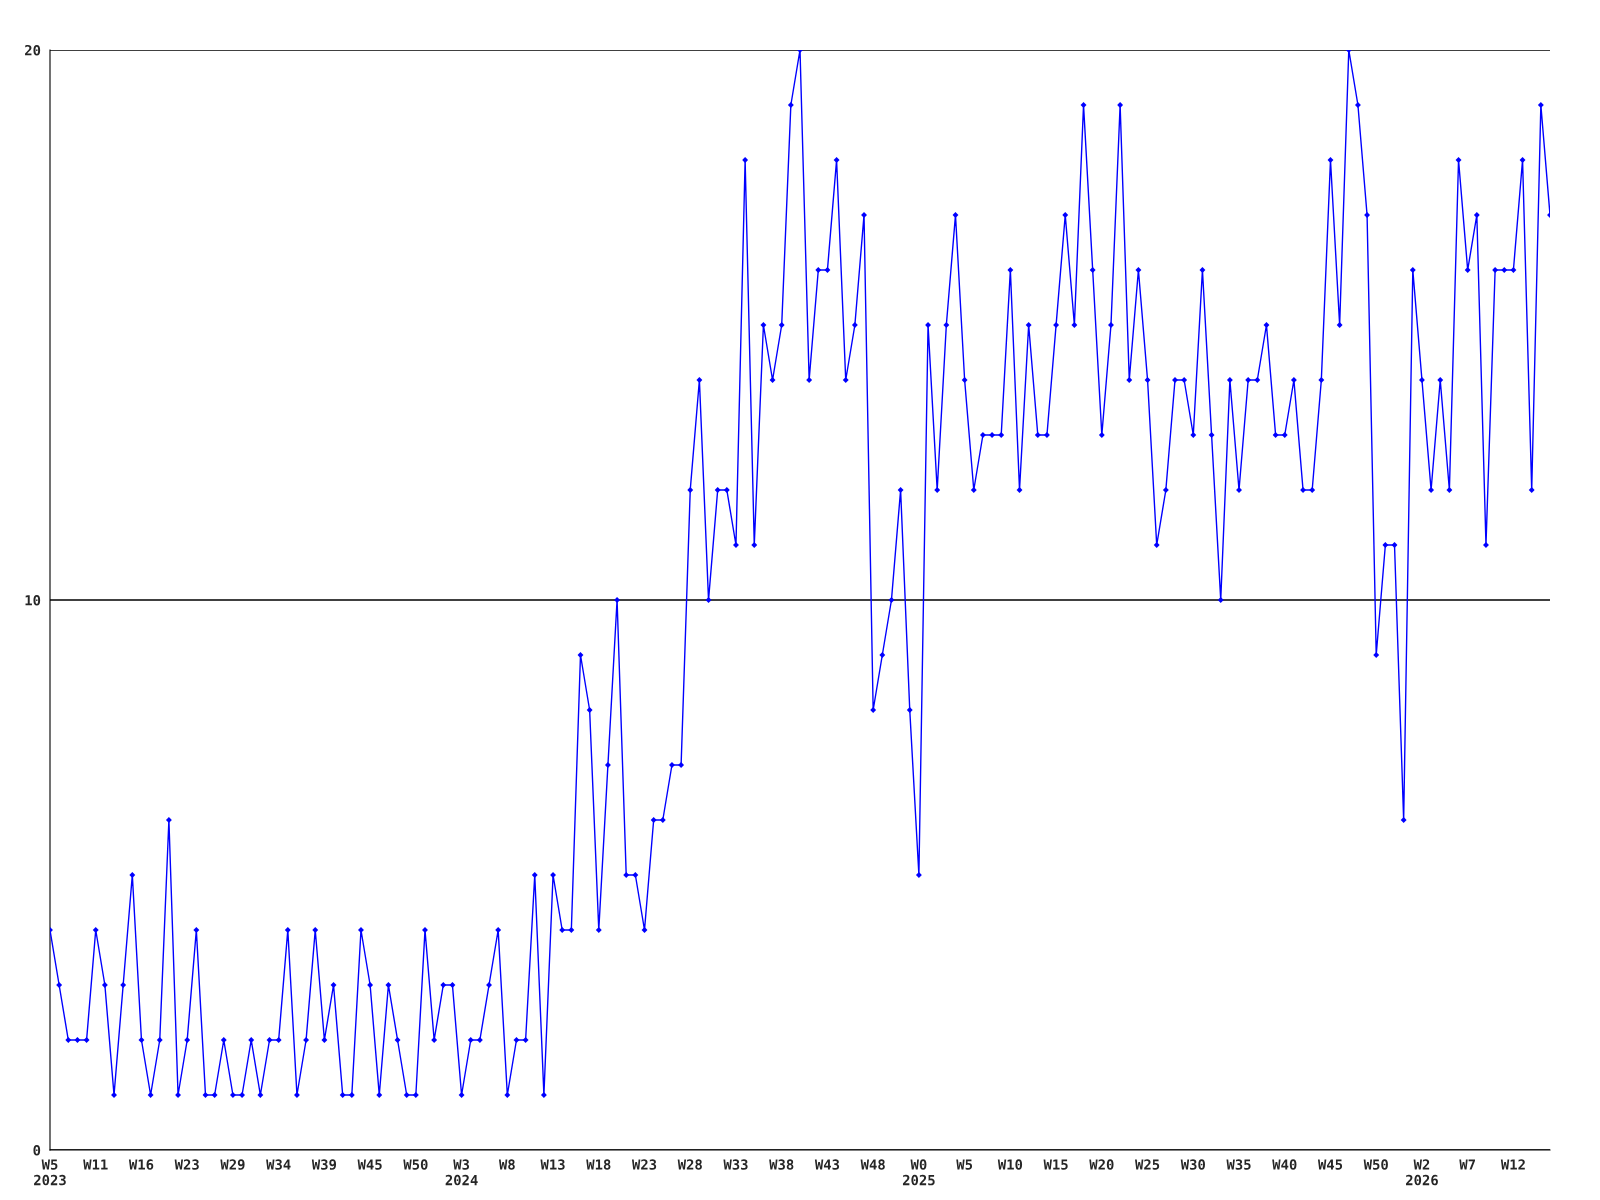  I want to click on x-tick-label: W40, so click(1284, 1164).